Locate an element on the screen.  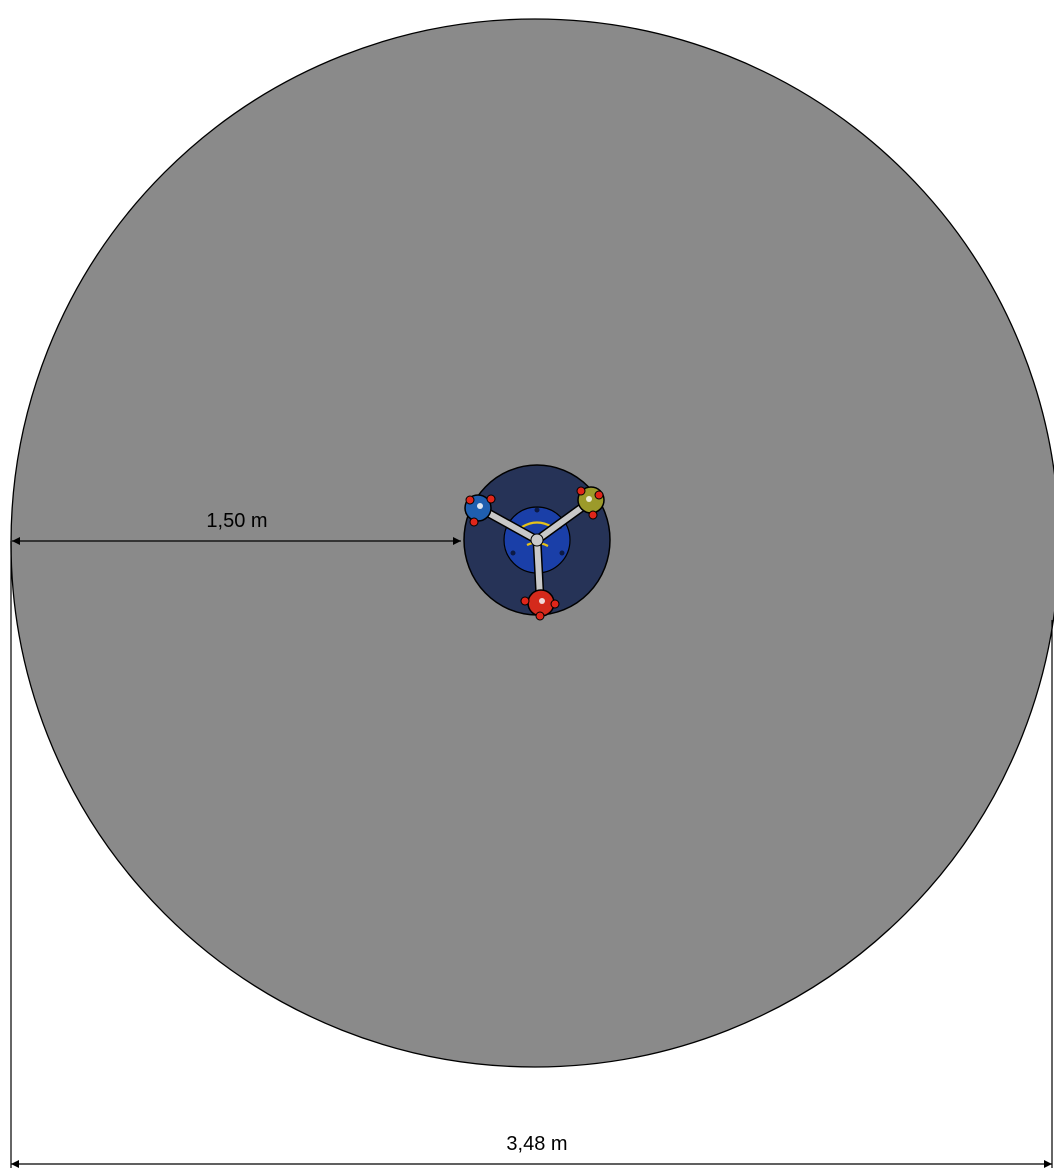
spinner-top-view-icon is located at coordinates (537, 542).